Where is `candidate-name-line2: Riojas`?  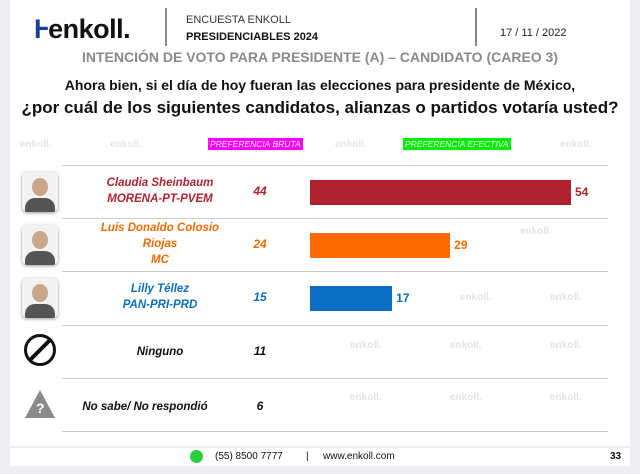
candidate-name-line2: Riojas is located at coordinates (160, 244).